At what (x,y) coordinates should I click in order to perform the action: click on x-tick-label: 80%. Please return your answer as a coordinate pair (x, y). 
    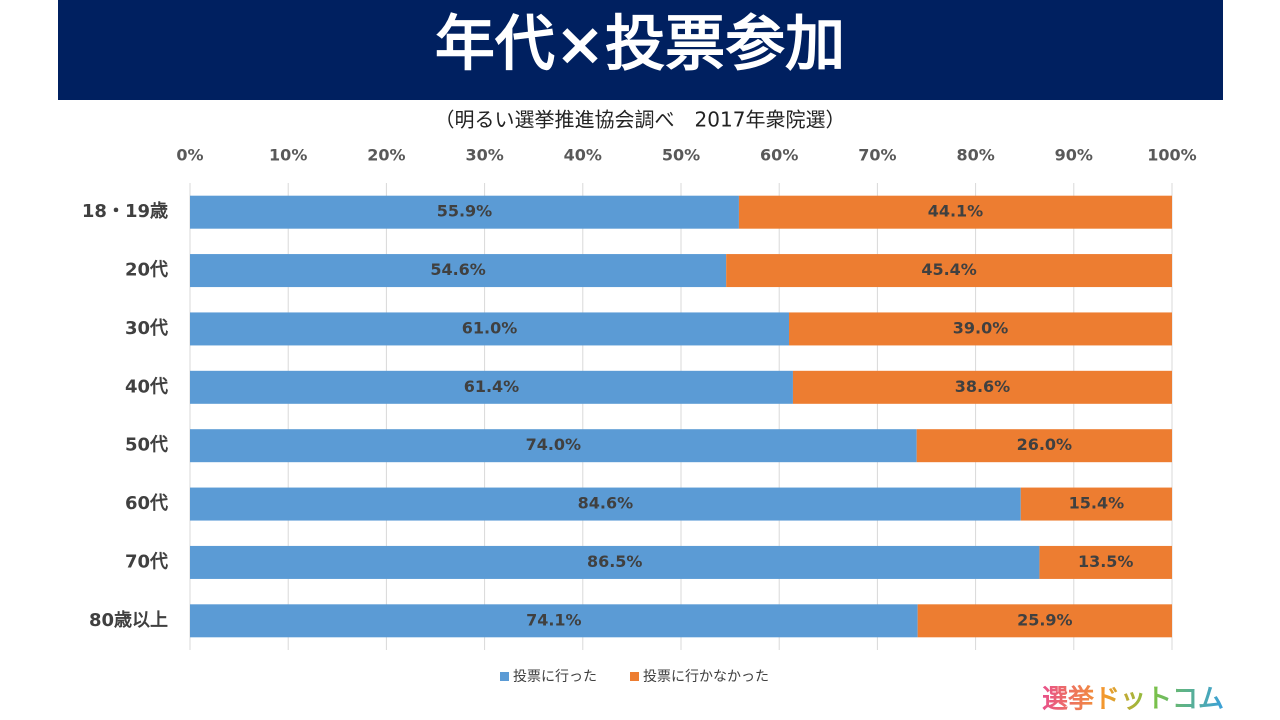
    Looking at the image, I should click on (975, 155).